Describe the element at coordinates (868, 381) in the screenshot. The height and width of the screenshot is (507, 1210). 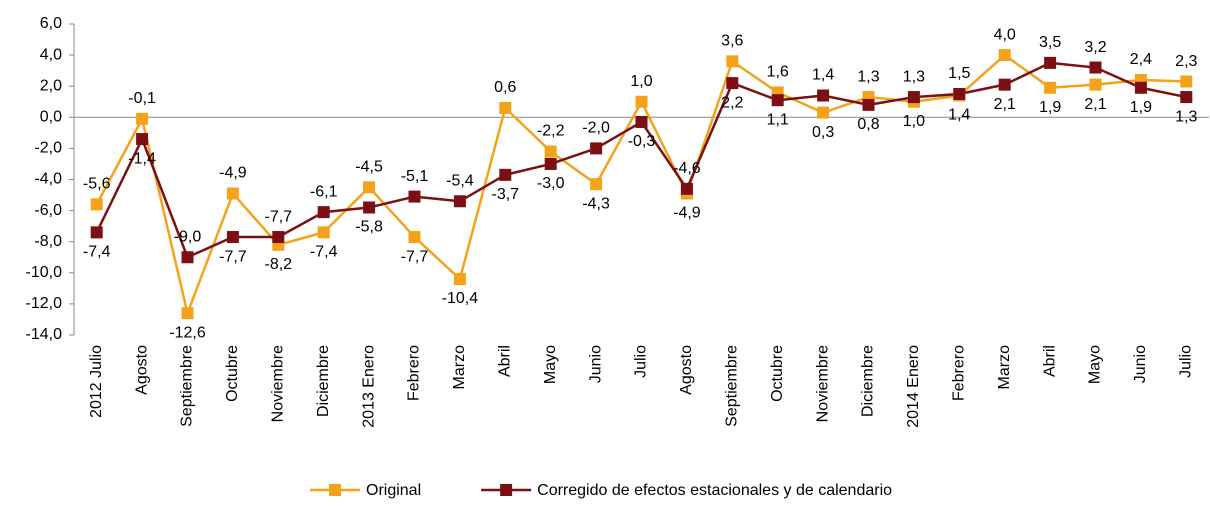
I see `x-tick-label: Diciembre` at that location.